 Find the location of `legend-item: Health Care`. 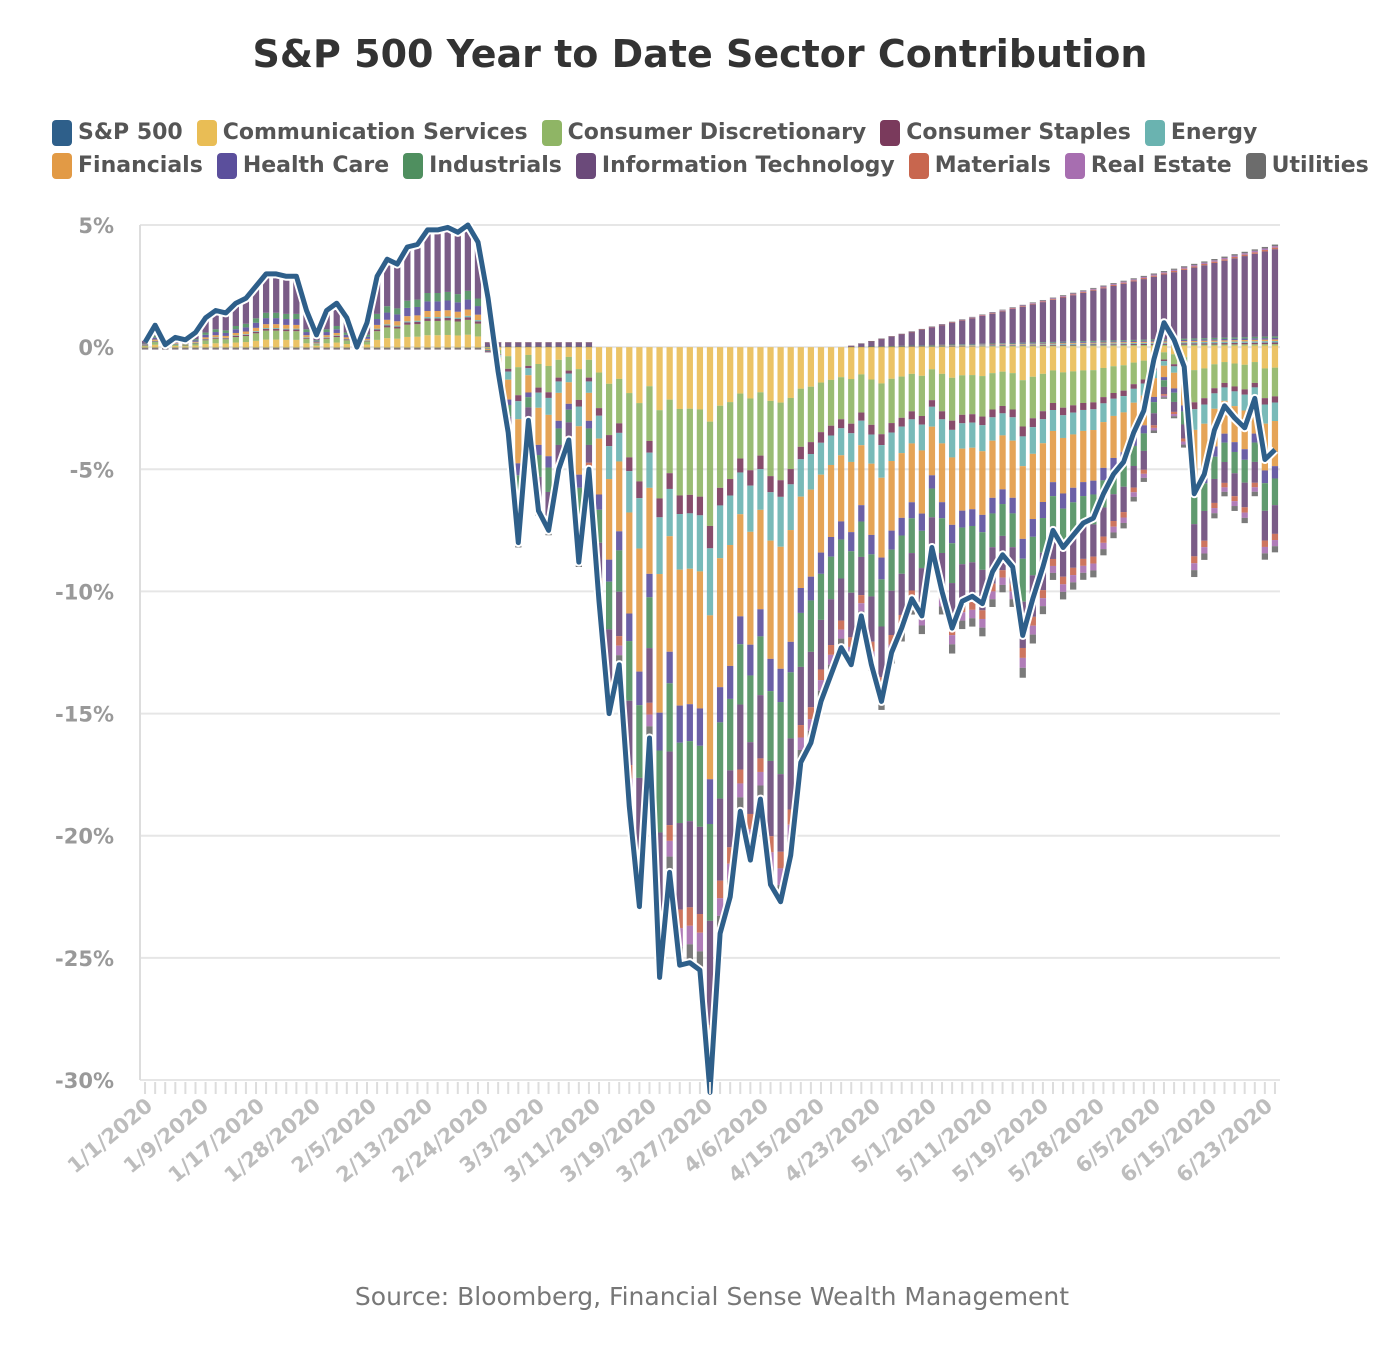

legend-item: Health Care is located at coordinates (302, 165).